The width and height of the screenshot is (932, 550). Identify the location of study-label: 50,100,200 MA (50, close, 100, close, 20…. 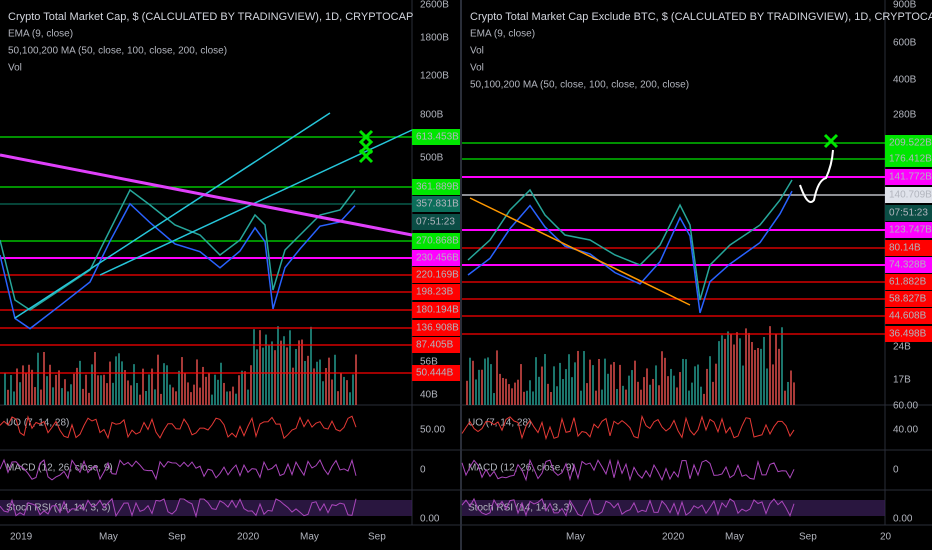
(579, 85).